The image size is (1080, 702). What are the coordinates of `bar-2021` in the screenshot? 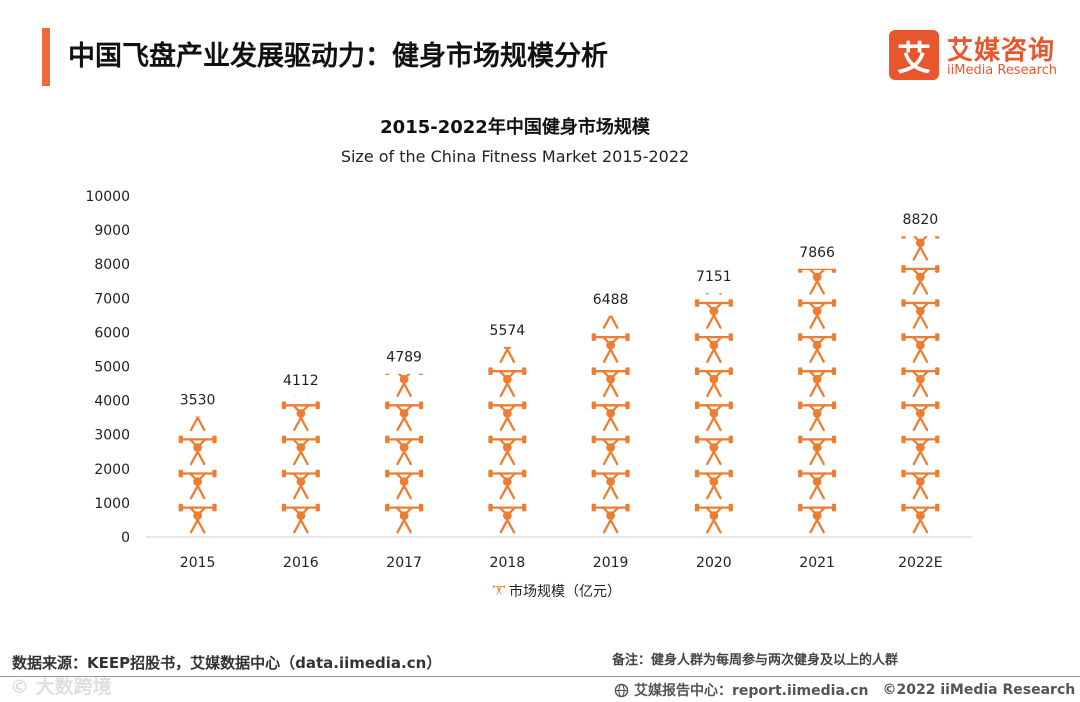 It's located at (817, 401).